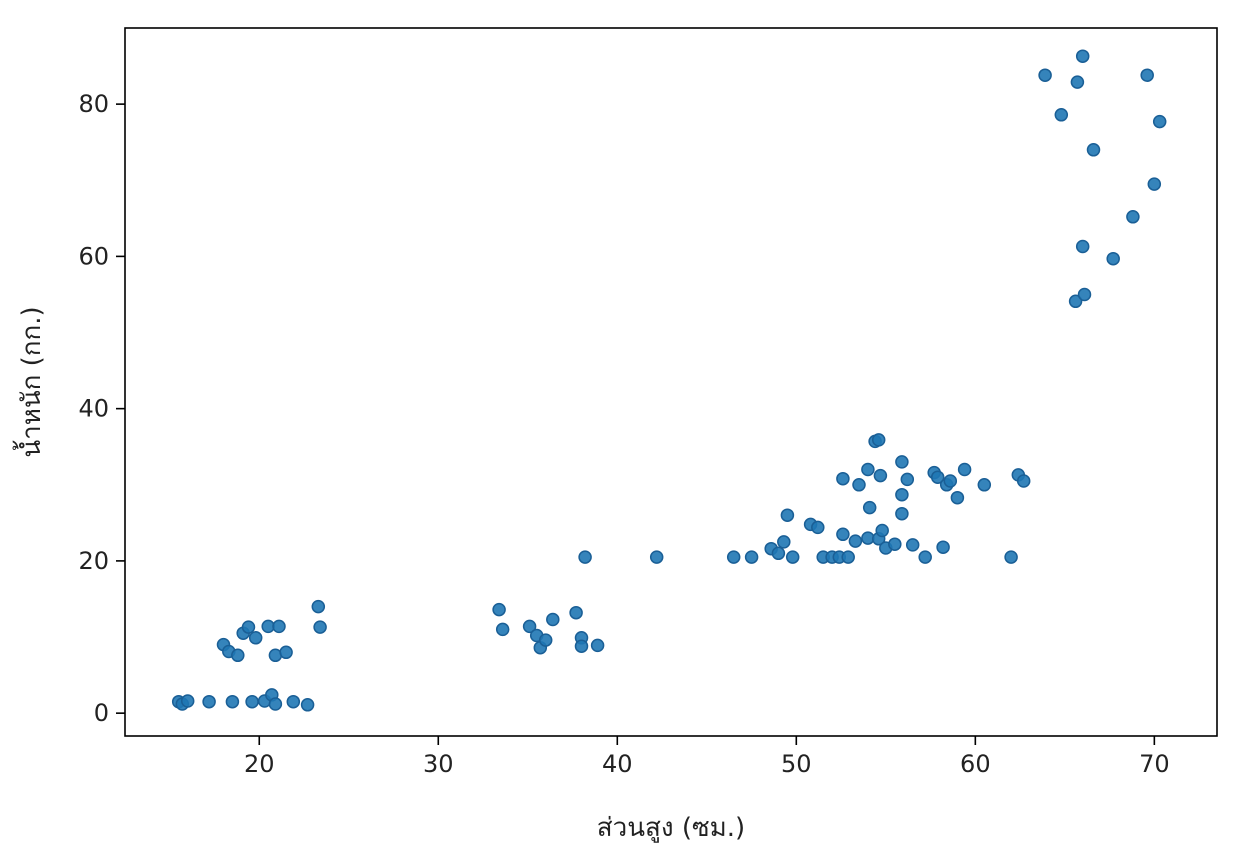  Describe the element at coordinates (29, 381) in the screenshot. I see `y-axis-title: น้ำหนัก (กก.)` at that location.